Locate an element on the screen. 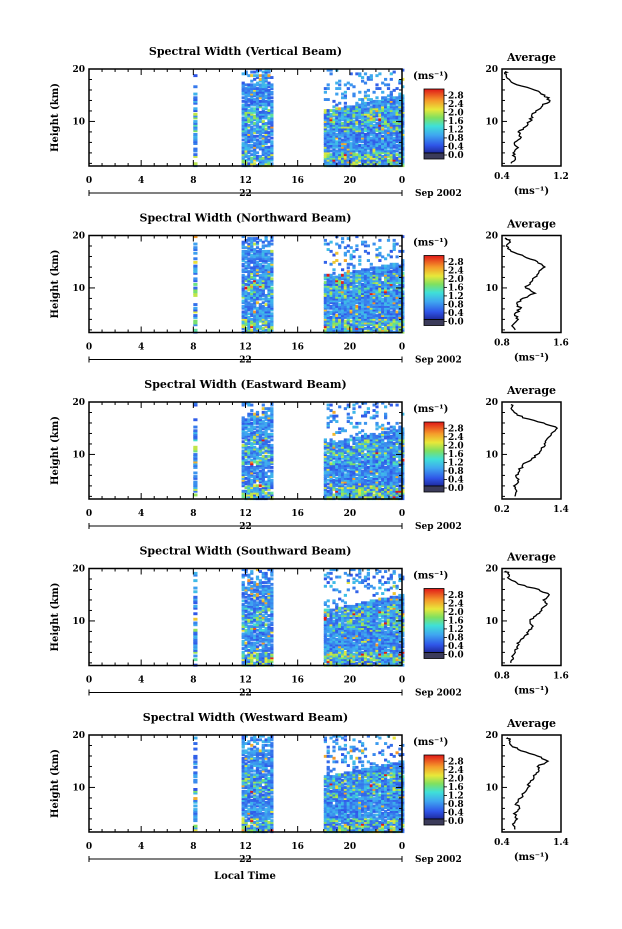 The image size is (622, 929). colorbar-tick-label: 2.8 is located at coordinates (456, 263).